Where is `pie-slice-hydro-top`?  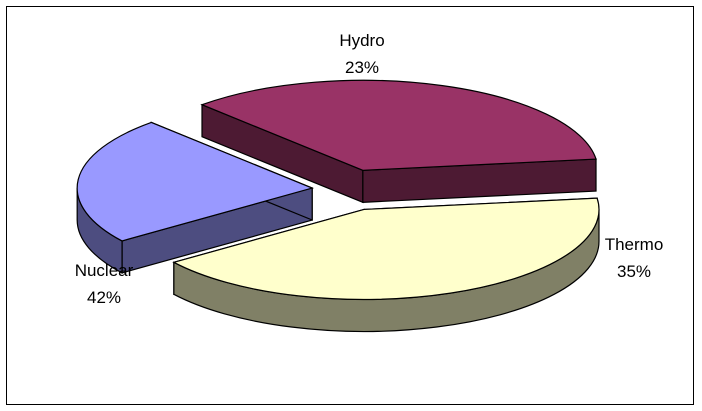 pie-slice-hydro-top is located at coordinates (195, 181).